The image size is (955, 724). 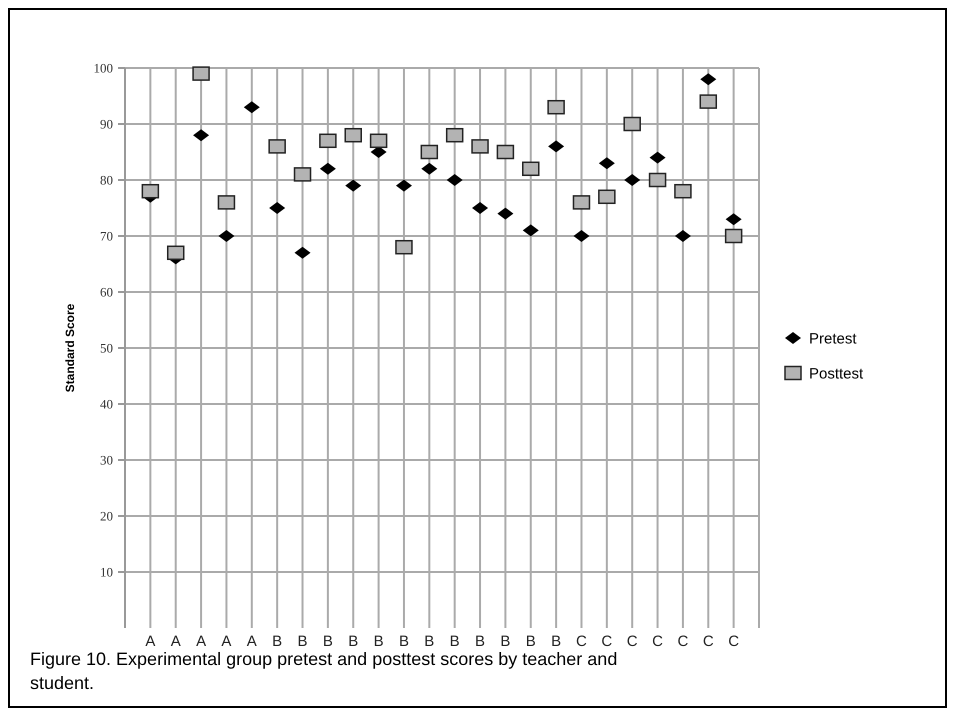 What do you see at coordinates (324, 671) in the screenshot?
I see `caption: Figure 10. Experimental group pretest and posttest scores by teacher and student.` at bounding box center [324, 671].